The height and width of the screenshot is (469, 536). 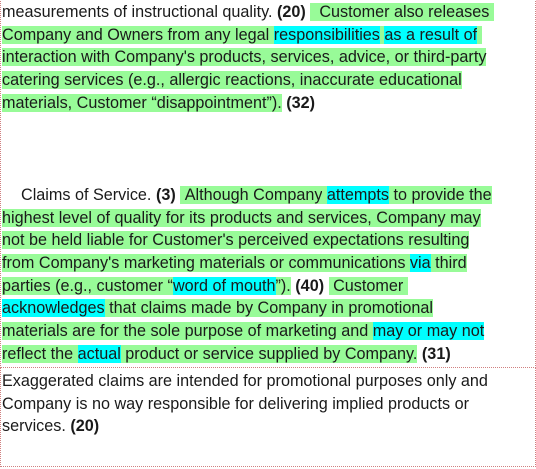 What do you see at coordinates (442, 195) in the screenshot?
I see `green-highlight: to provide the` at bounding box center [442, 195].